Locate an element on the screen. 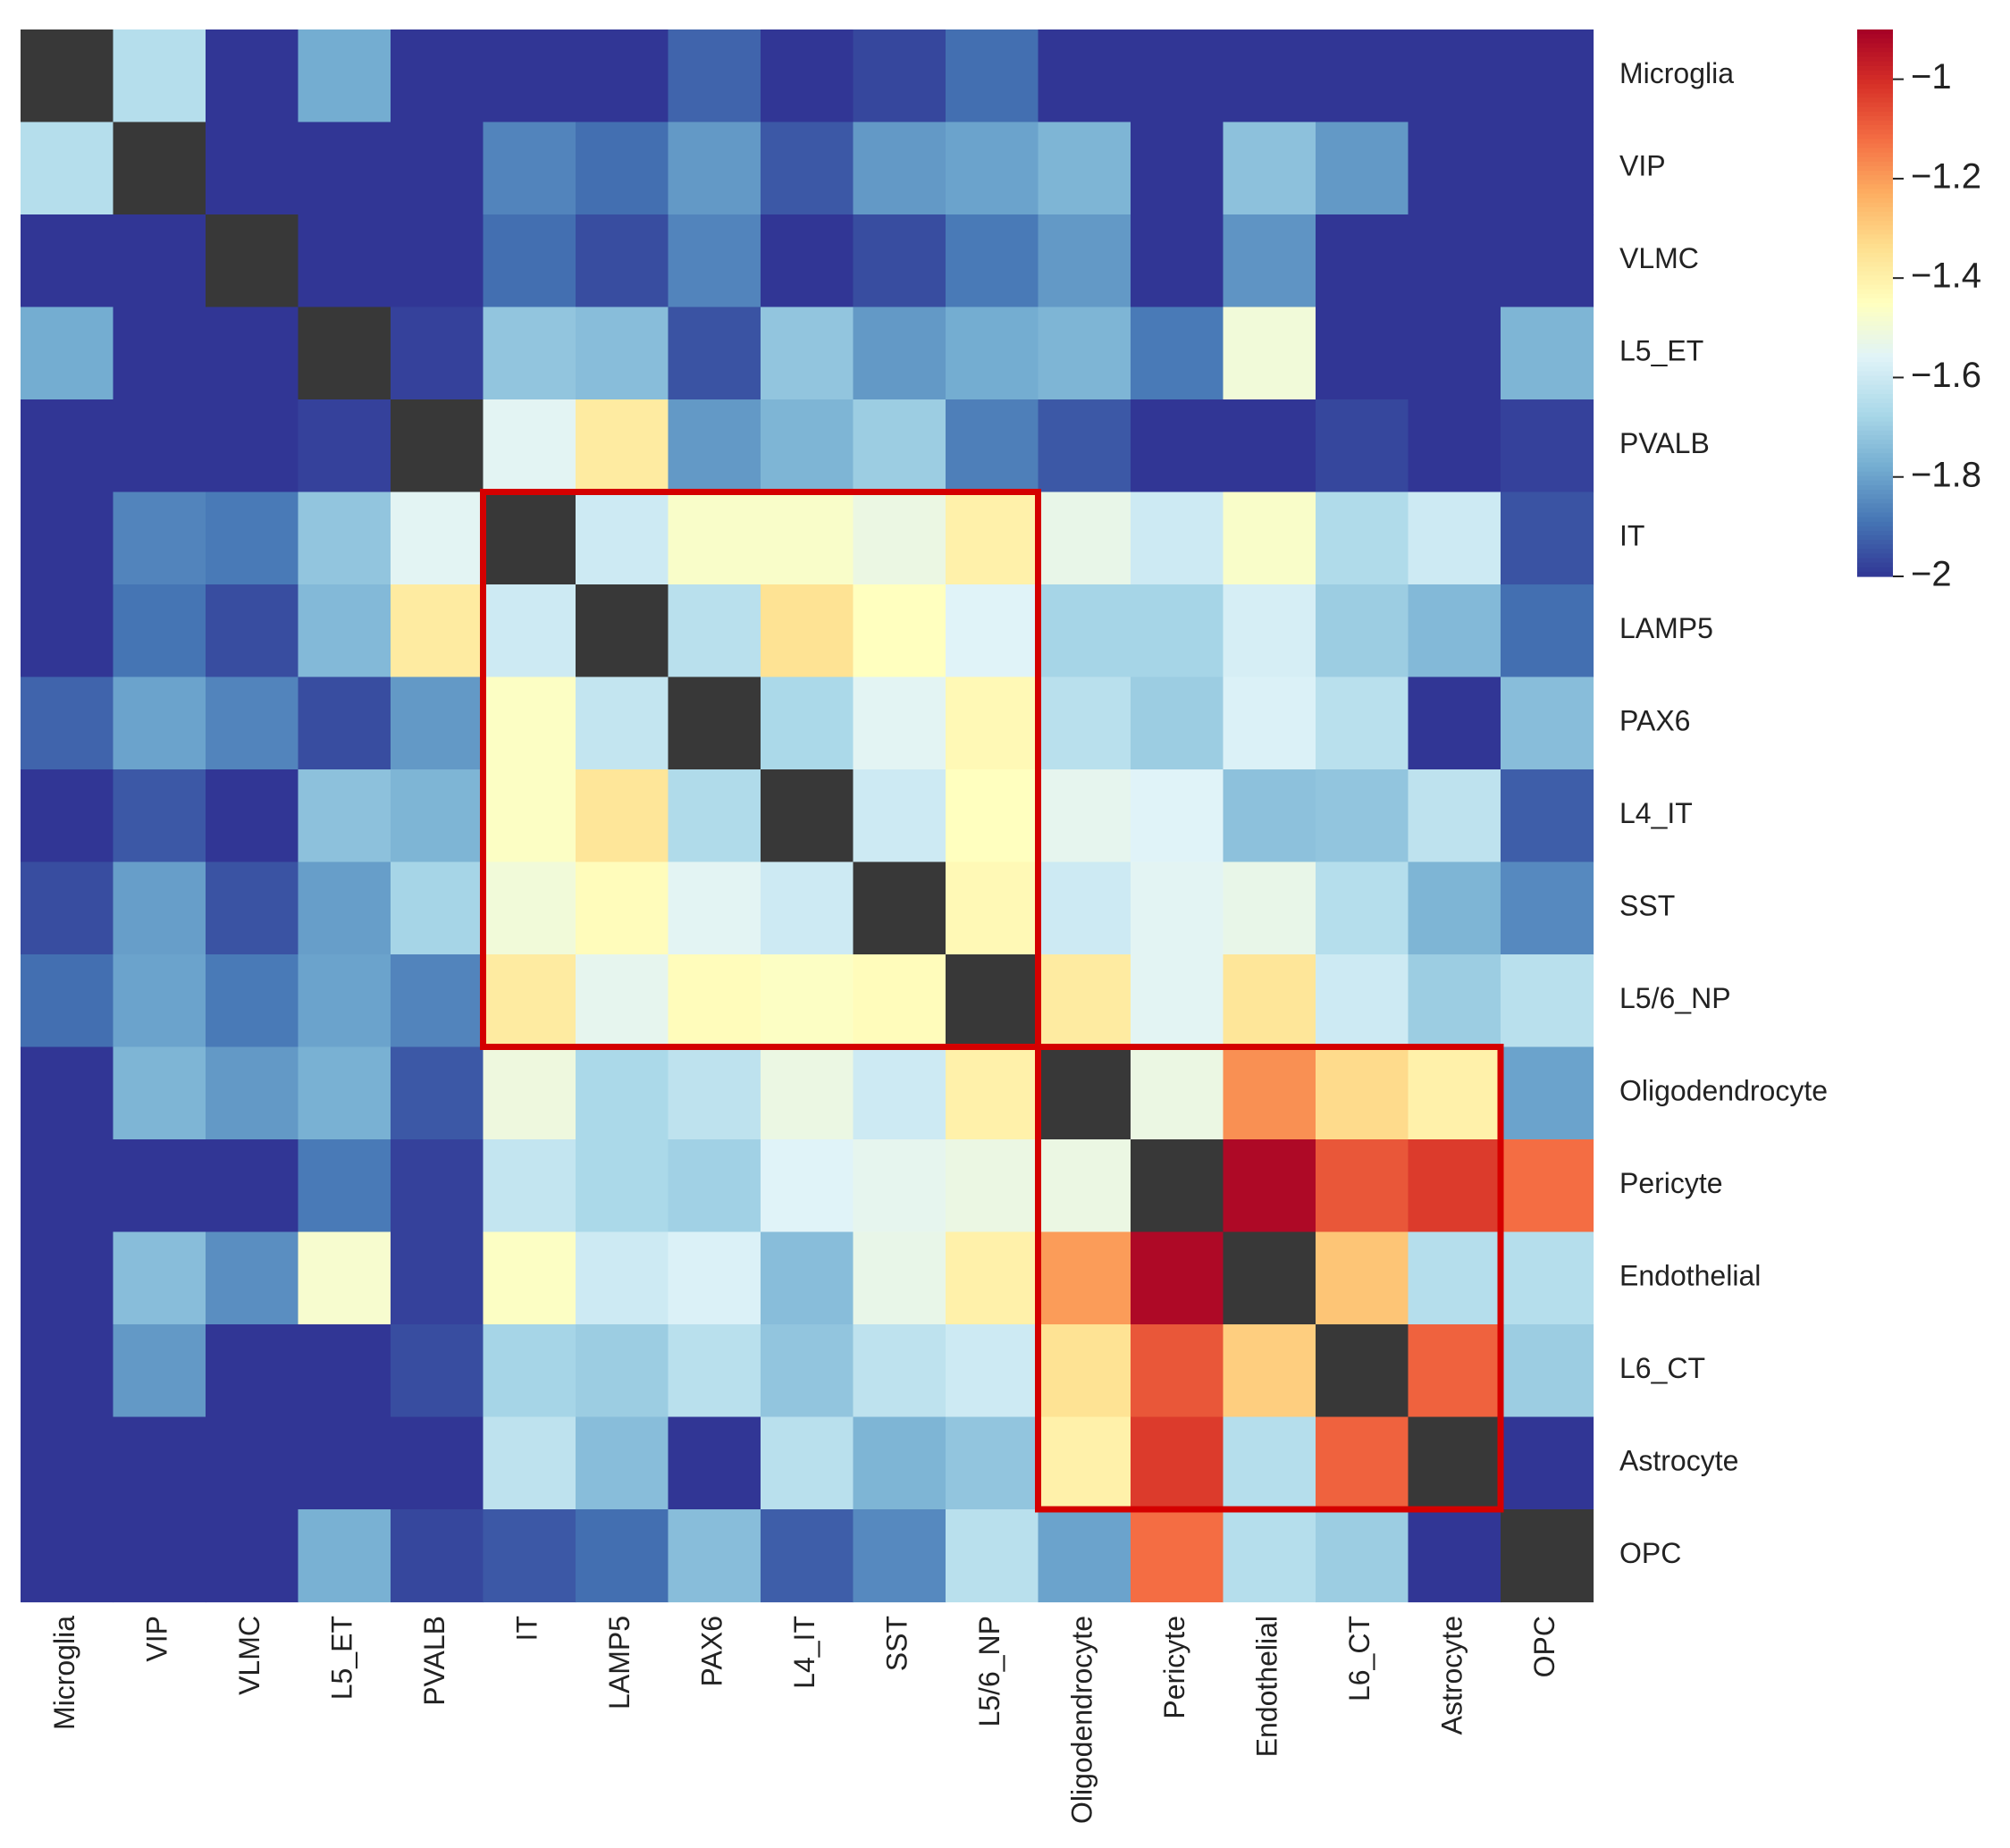 The height and width of the screenshot is (1848, 2010). heatmap-cell-vip-opc is located at coordinates (1547, 168).